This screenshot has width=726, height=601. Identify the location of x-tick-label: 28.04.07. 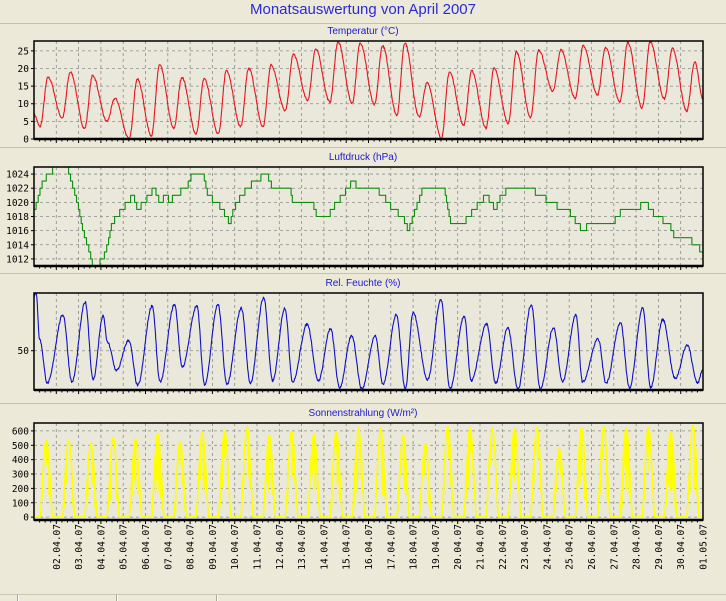
(637, 547).